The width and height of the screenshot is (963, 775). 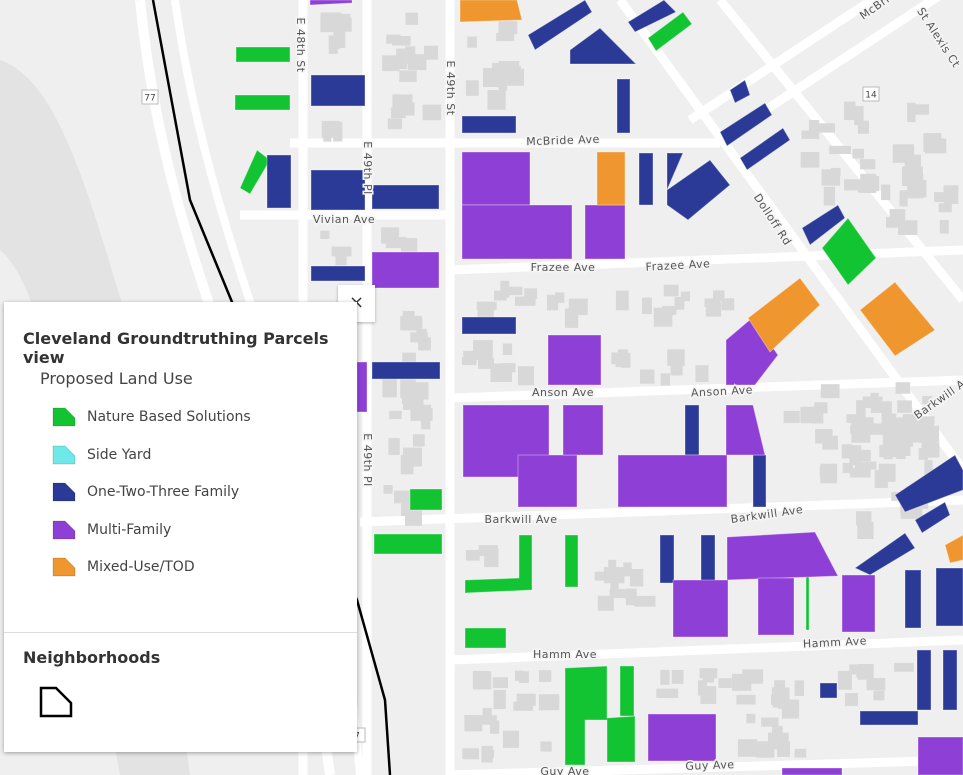 What do you see at coordinates (871, 94) in the screenshot?
I see `route-shield` at bounding box center [871, 94].